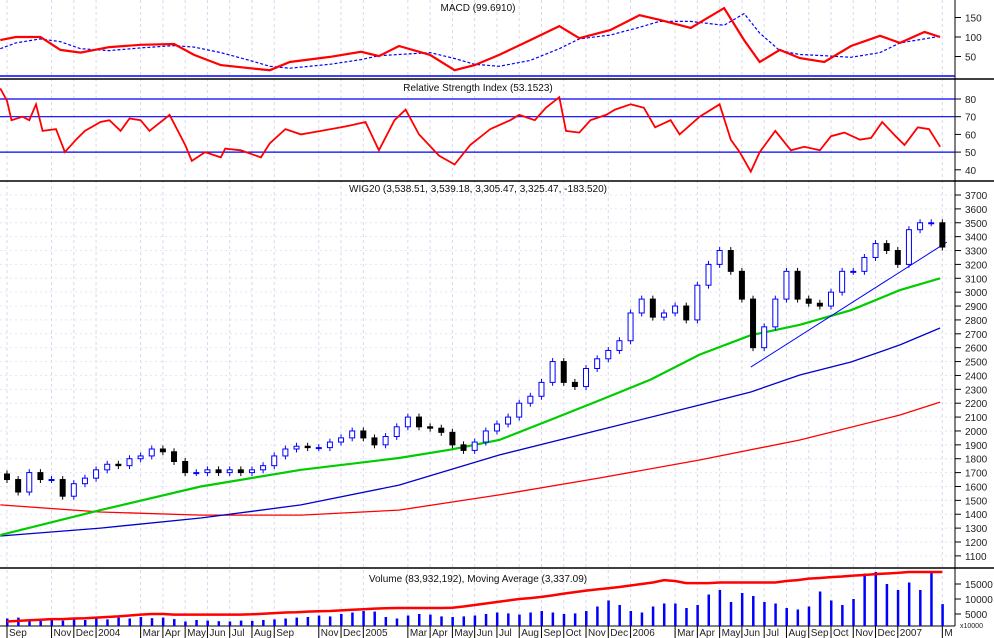 The image size is (994, 638). I want to click on trendline, so click(849, 304).